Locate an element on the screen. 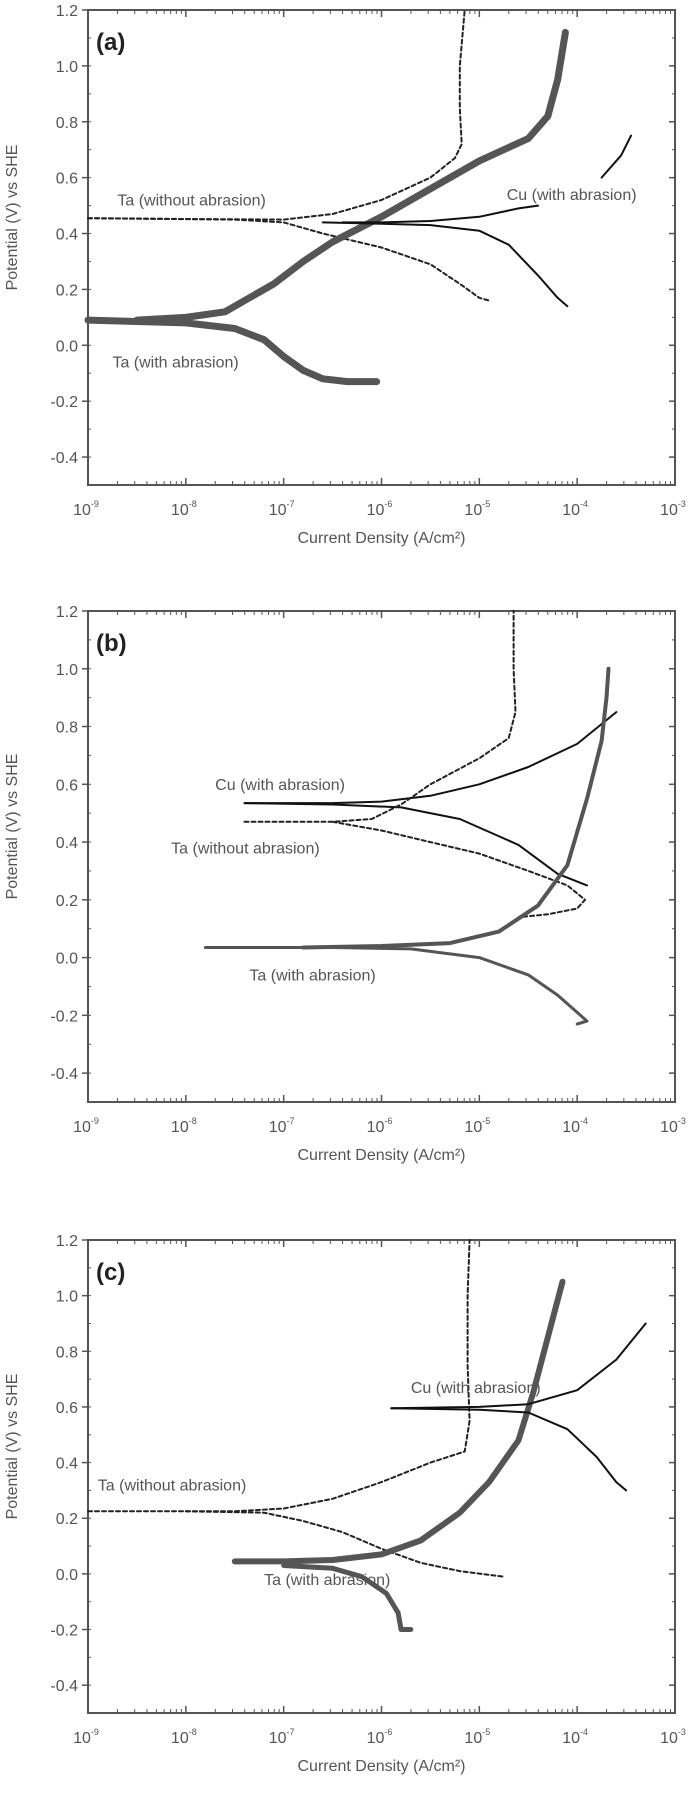 This screenshot has width=691, height=1800. panel-label: (a) is located at coordinates (110, 42).